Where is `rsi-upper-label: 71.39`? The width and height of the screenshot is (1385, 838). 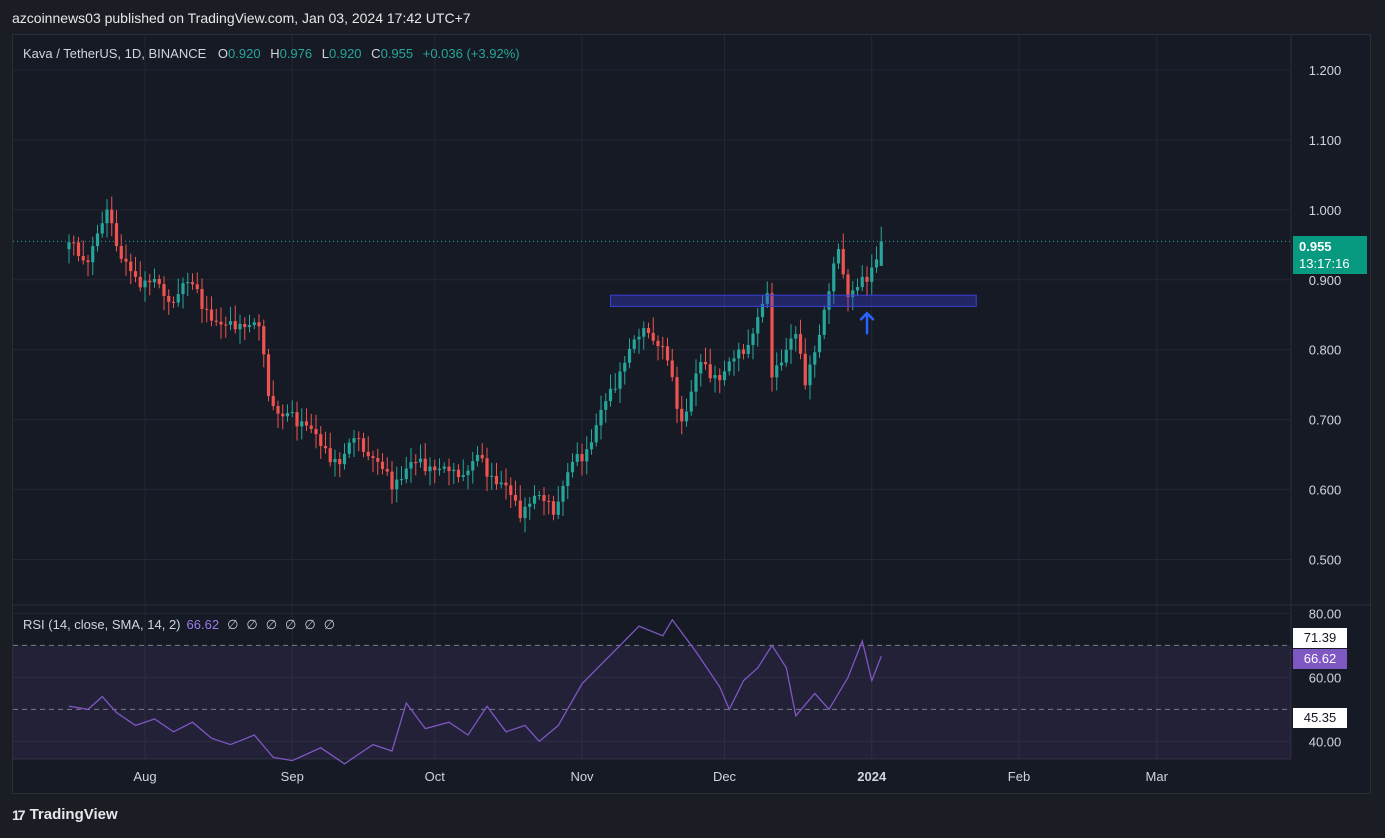 rsi-upper-label: 71.39 is located at coordinates (1320, 638).